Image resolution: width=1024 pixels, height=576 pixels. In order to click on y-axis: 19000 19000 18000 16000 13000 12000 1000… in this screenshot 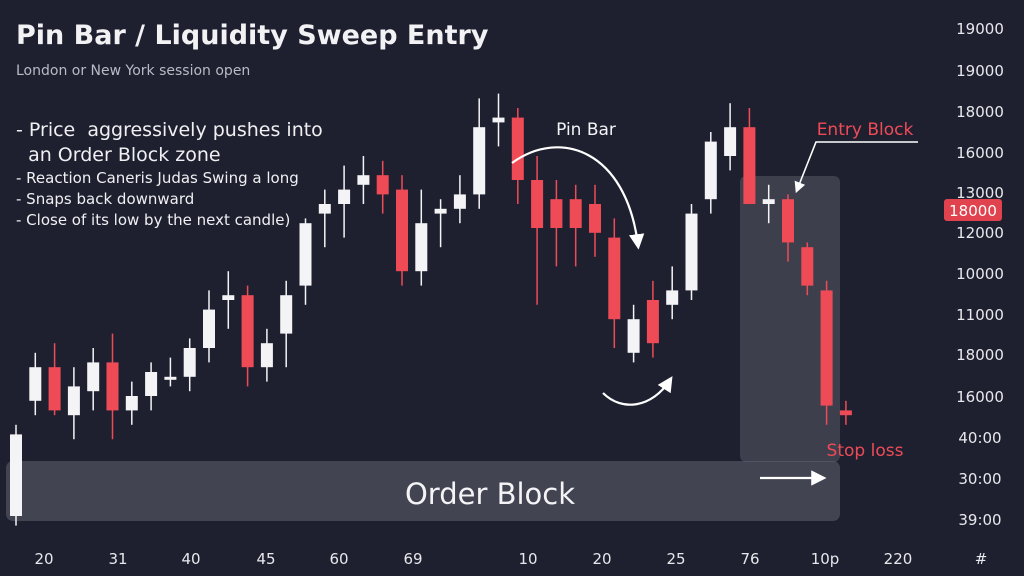, I will do `click(980, 274)`.